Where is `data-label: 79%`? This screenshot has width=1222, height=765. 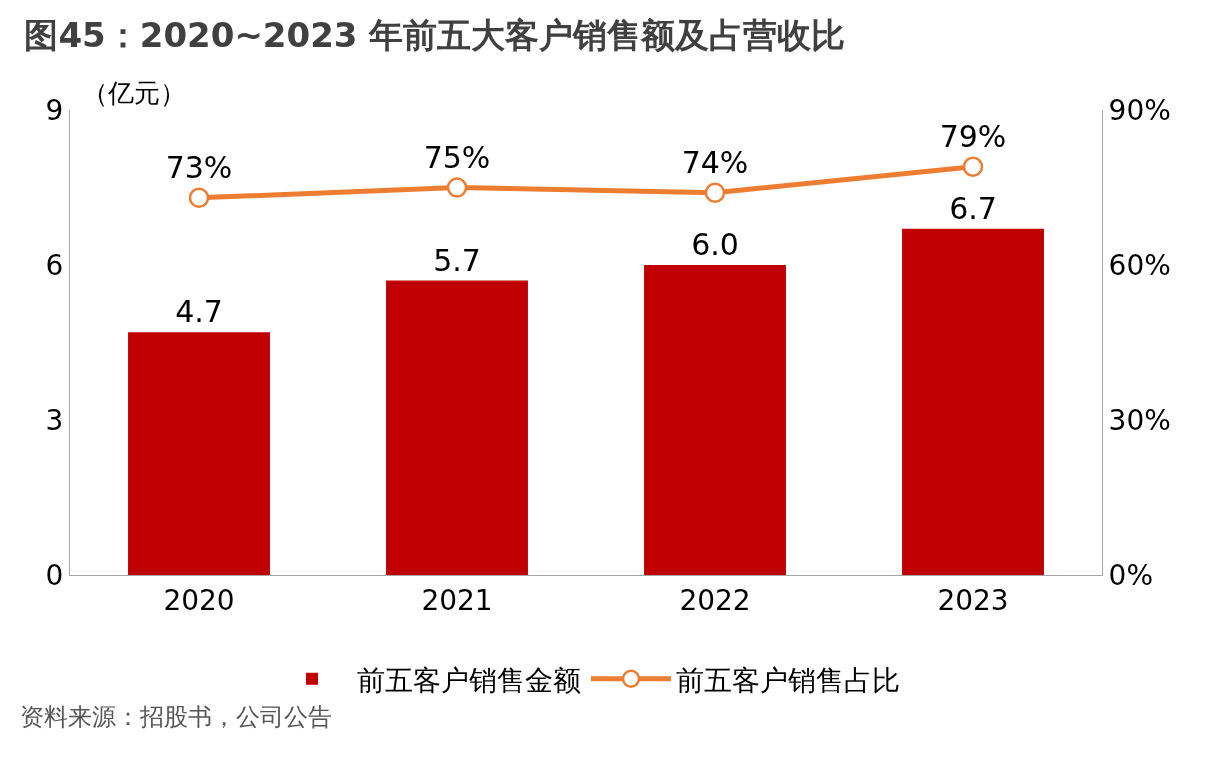
data-label: 79% is located at coordinates (973, 137).